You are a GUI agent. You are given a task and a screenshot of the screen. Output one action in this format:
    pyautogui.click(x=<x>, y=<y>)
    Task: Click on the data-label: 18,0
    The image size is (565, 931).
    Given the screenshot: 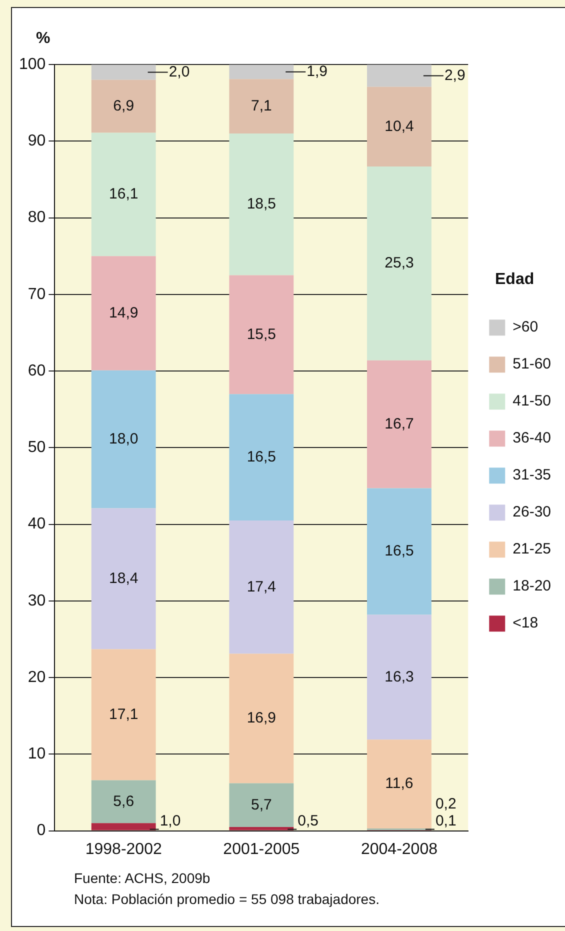 What is the action you would take?
    pyautogui.click(x=123, y=439)
    